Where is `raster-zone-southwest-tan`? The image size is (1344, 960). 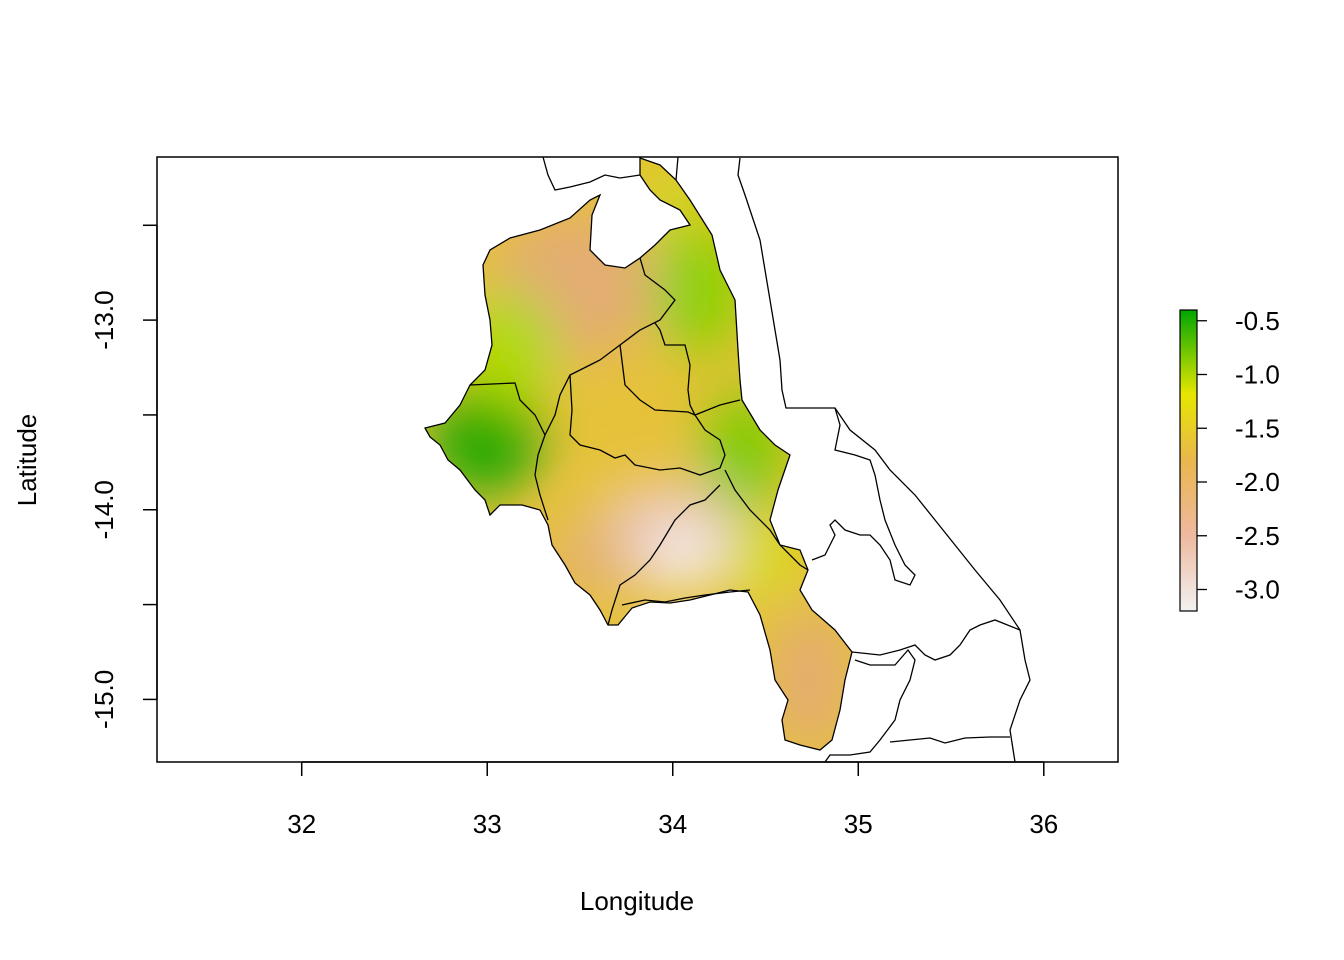 raster-zone-southwest-tan is located at coordinates (585, 560).